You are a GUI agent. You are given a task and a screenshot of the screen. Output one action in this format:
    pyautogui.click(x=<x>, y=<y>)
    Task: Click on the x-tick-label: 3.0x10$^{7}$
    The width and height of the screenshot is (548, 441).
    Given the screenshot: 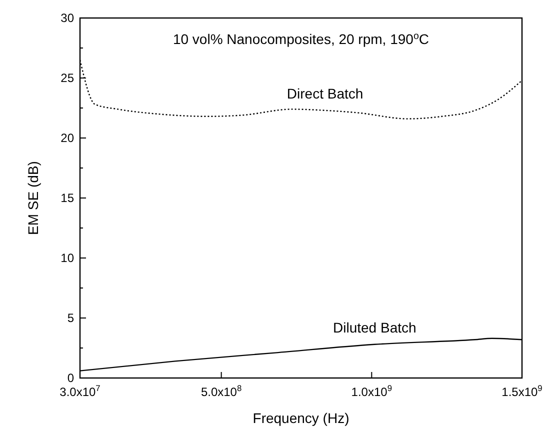 What is the action you would take?
    pyautogui.click(x=80, y=391)
    